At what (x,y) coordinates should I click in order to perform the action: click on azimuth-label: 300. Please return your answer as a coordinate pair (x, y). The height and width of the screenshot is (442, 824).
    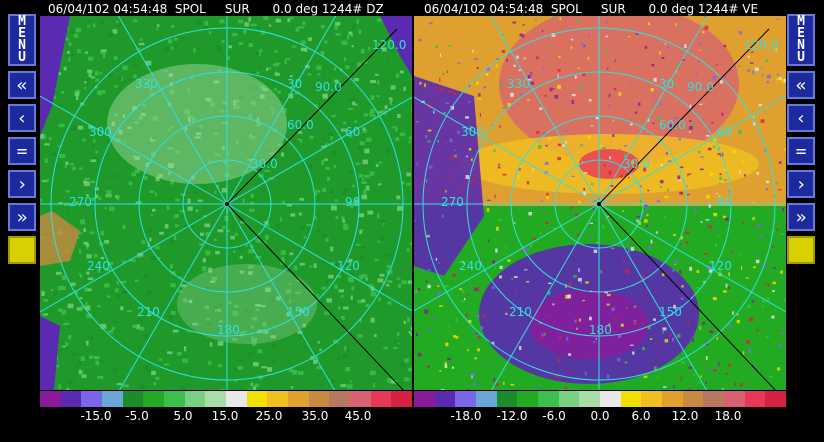
    Looking at the image, I should click on (100, 132).